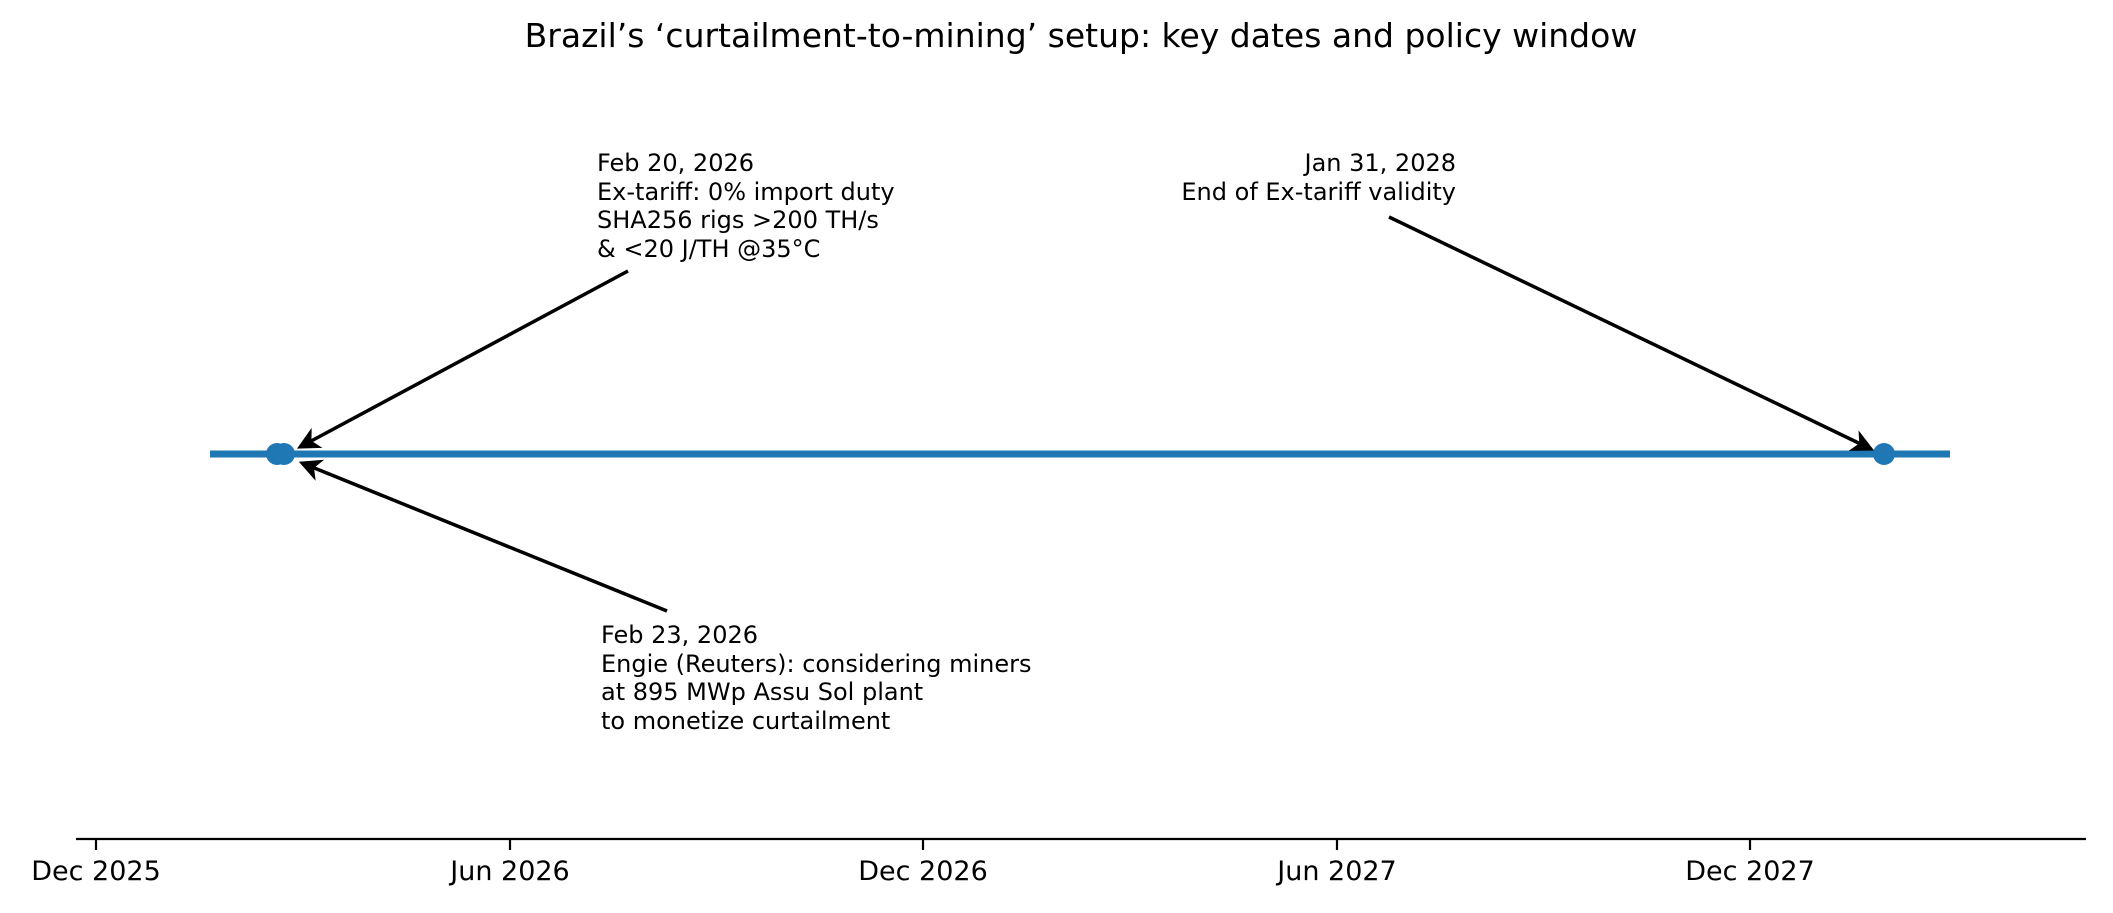 This screenshot has width=2113, height=913. Describe the element at coordinates (1337, 871) in the screenshot. I see `x-tick-label-jun-2027: Jun 2027` at that location.